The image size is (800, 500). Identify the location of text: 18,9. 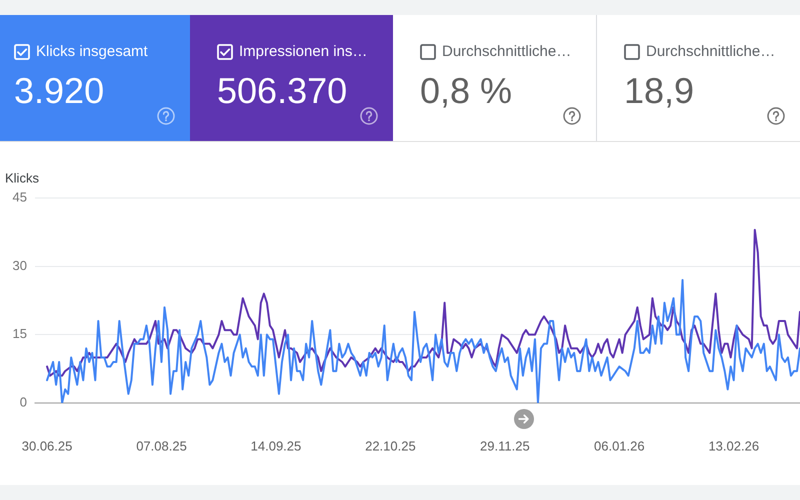
(659, 90).